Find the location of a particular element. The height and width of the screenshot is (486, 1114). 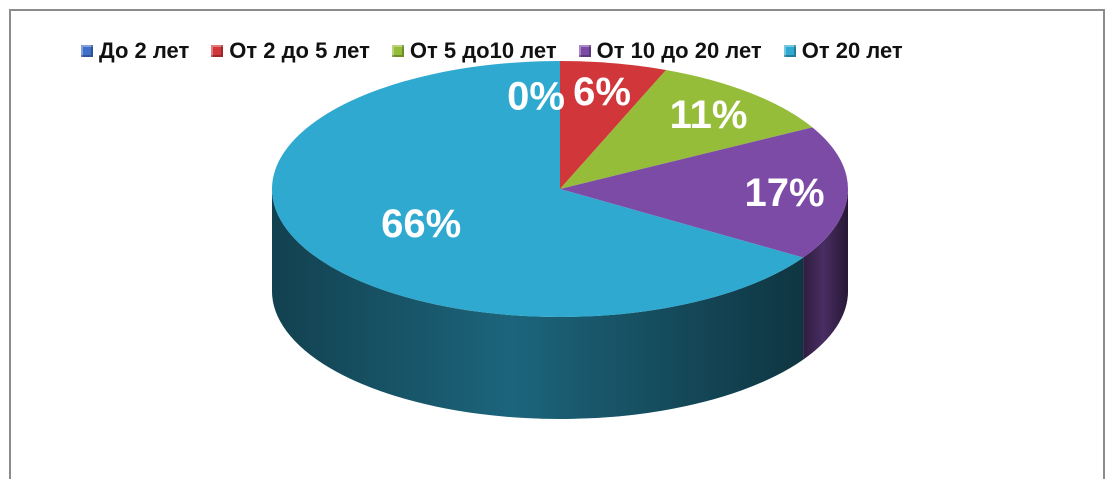

legend-item-from-20-years: От 20 лет is located at coordinates (843, 51).